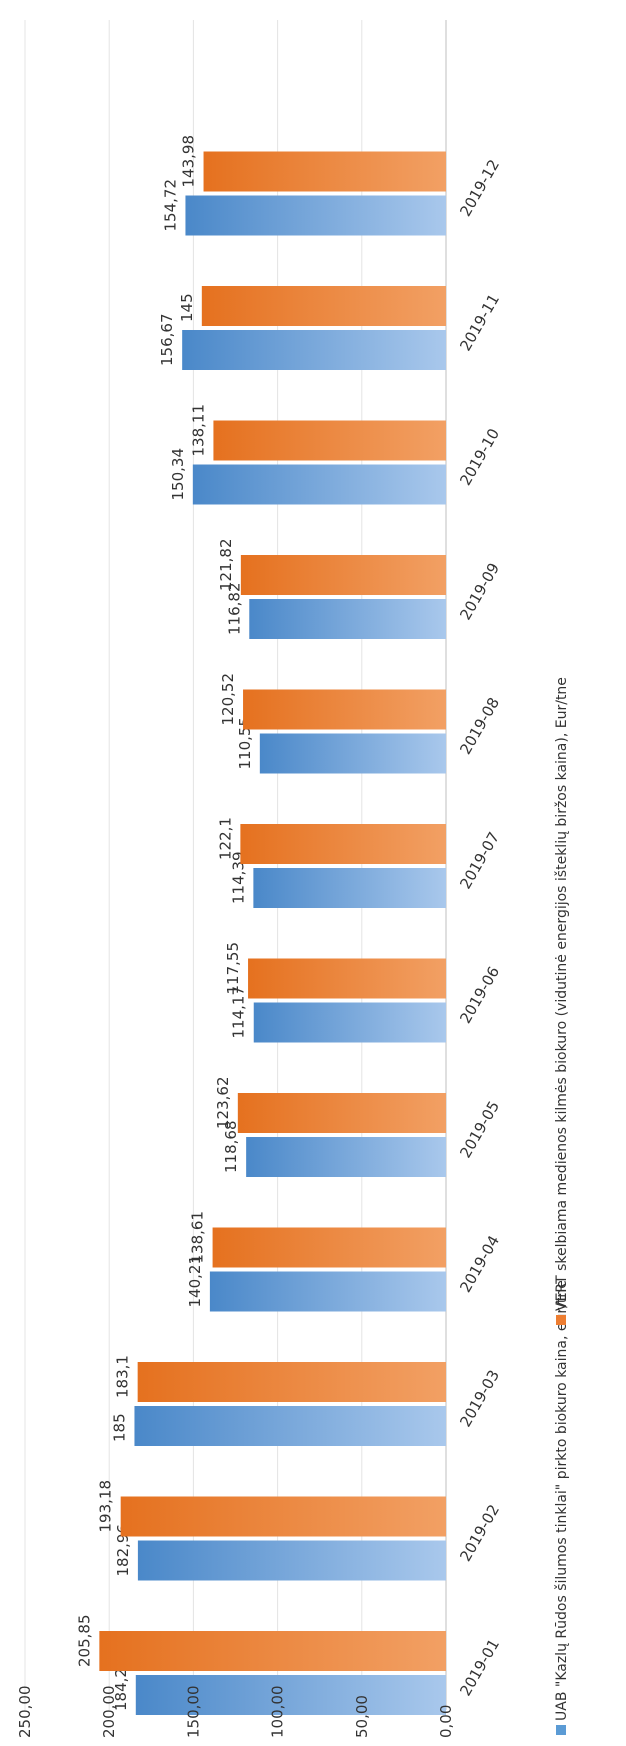  What do you see at coordinates (167, 340) in the screenshot?
I see `data-label: 156,67` at bounding box center [167, 340].